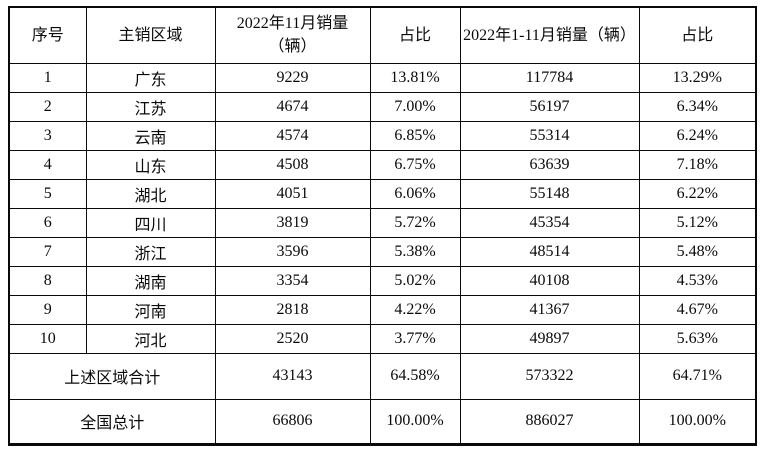  I want to click on table-cell: 2520, so click(292, 338).